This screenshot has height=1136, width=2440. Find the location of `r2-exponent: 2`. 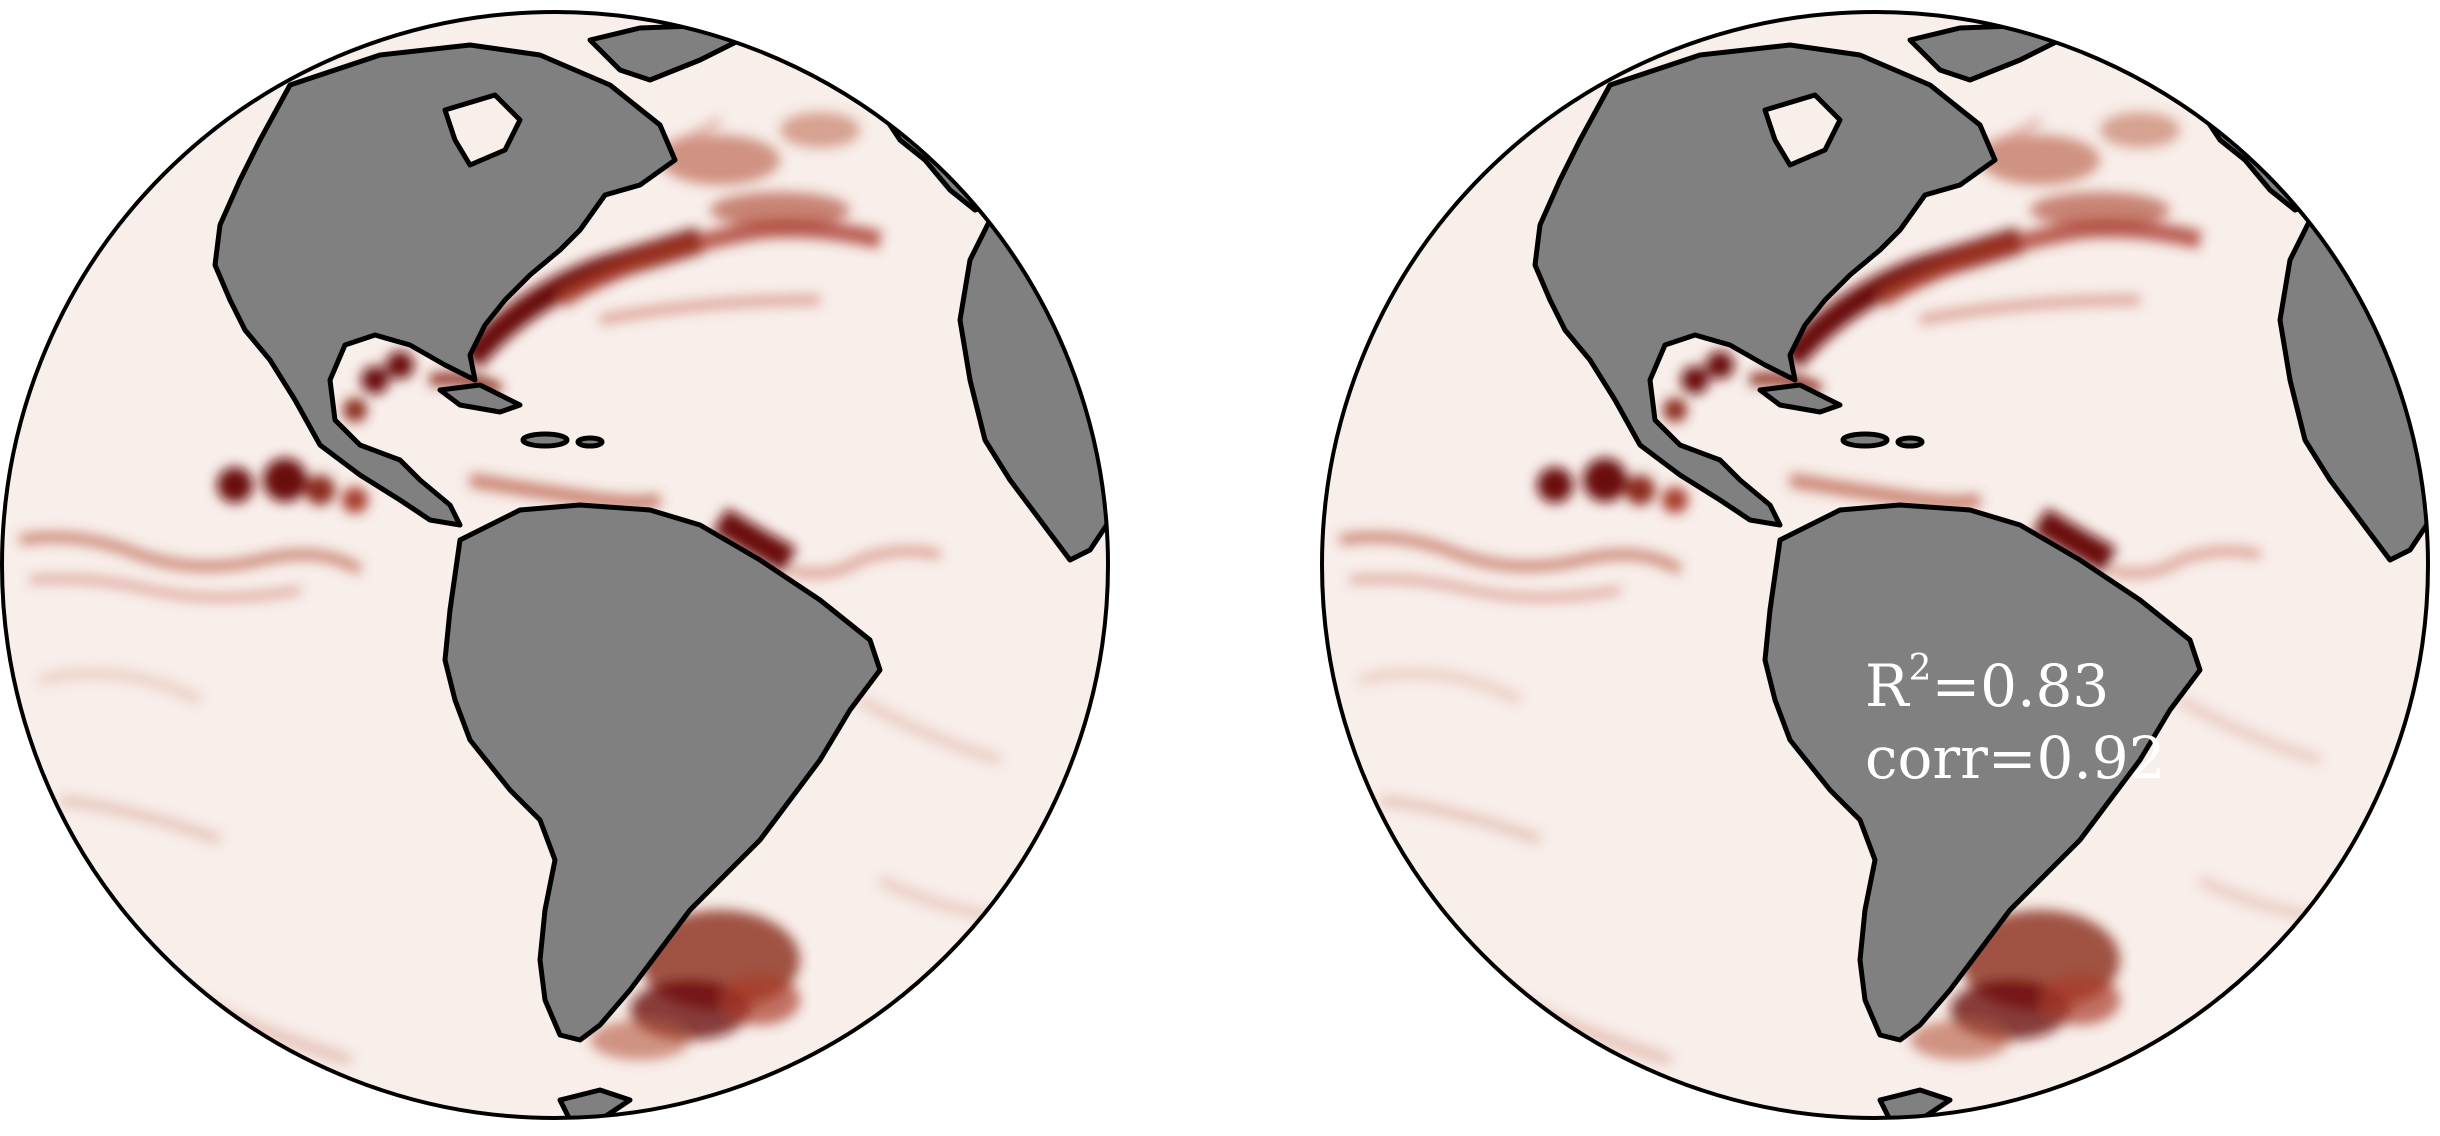

r2-exponent: 2 is located at coordinates (1920, 668).